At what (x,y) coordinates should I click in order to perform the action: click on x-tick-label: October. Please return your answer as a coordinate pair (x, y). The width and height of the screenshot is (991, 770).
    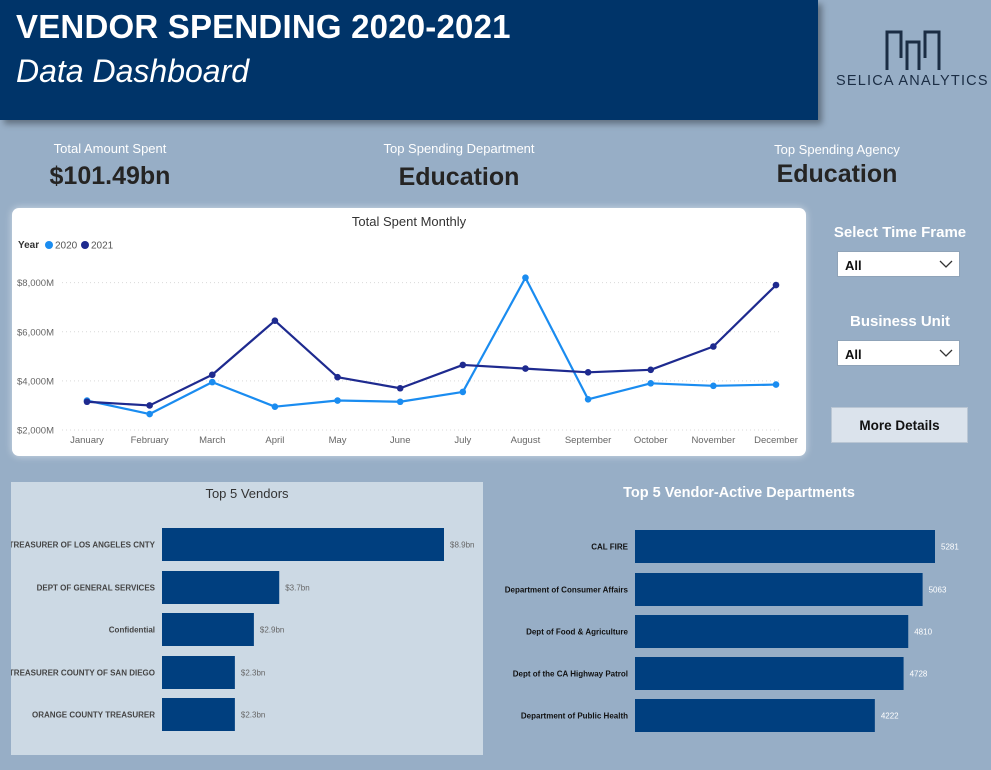
    Looking at the image, I should click on (651, 440).